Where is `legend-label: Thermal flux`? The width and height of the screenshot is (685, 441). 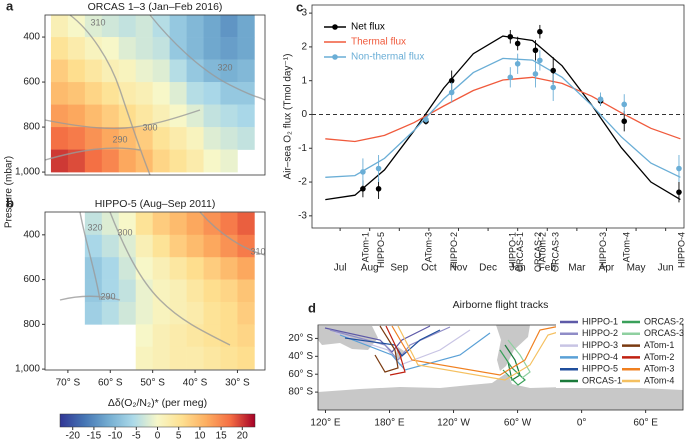 legend-label: Thermal flux is located at coordinates (378, 42).